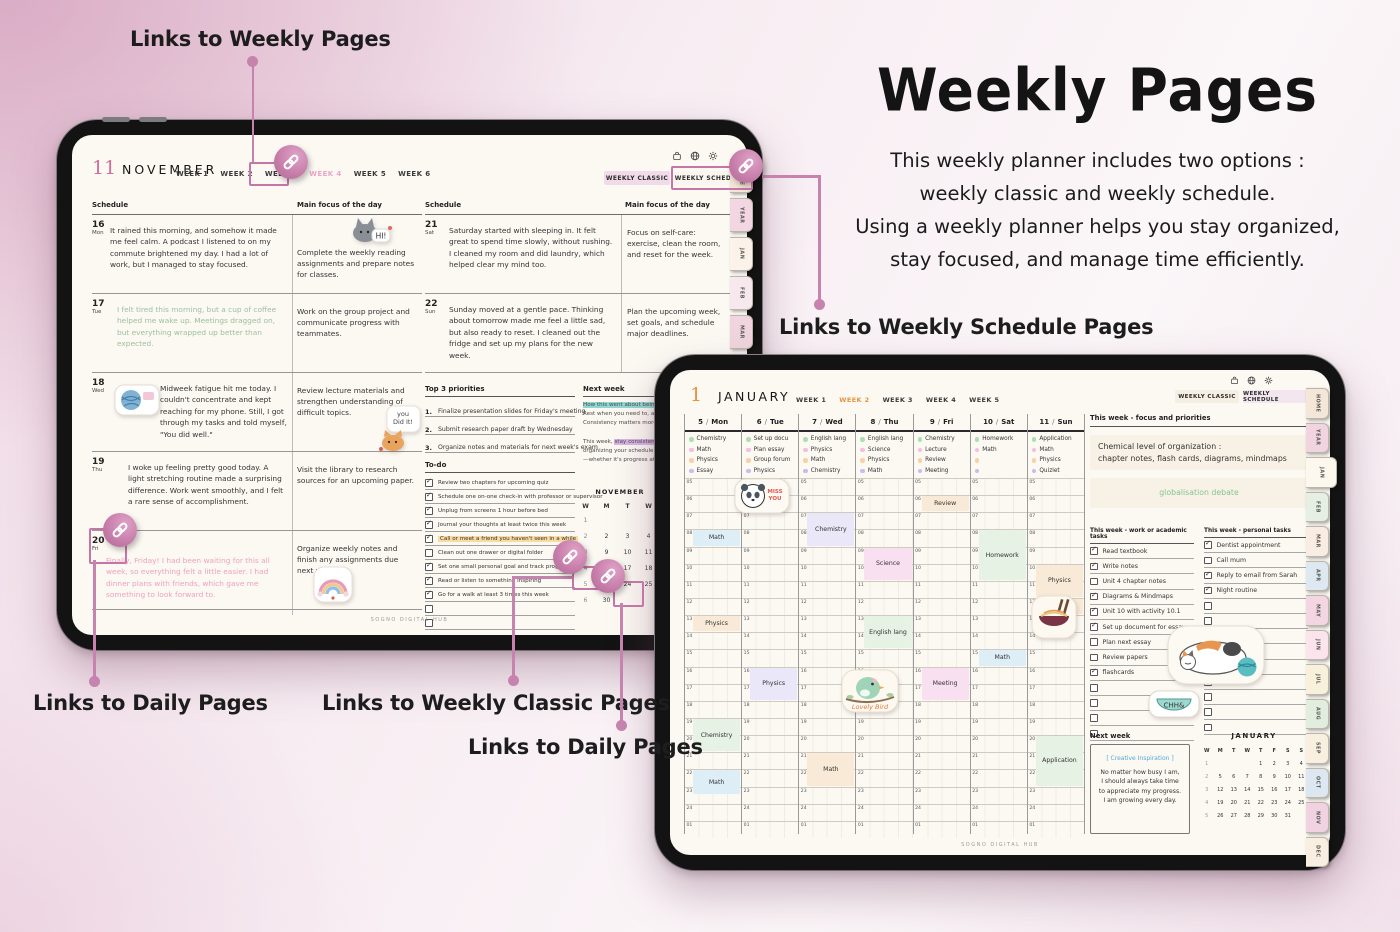 The width and height of the screenshot is (1400, 932). I want to click on day-header: 7/Wed, so click(827, 423).